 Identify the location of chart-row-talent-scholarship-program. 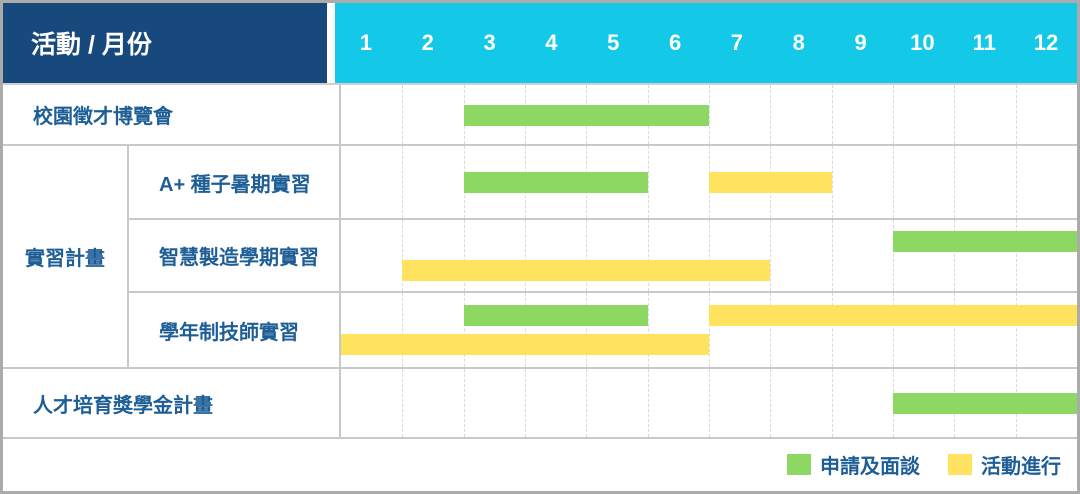
(709, 404).